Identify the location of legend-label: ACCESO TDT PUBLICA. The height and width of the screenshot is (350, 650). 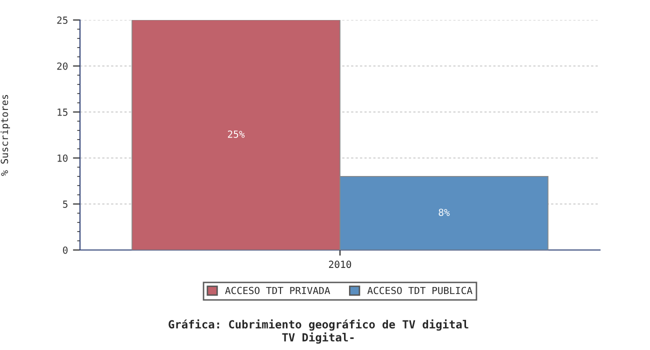
(419, 290).